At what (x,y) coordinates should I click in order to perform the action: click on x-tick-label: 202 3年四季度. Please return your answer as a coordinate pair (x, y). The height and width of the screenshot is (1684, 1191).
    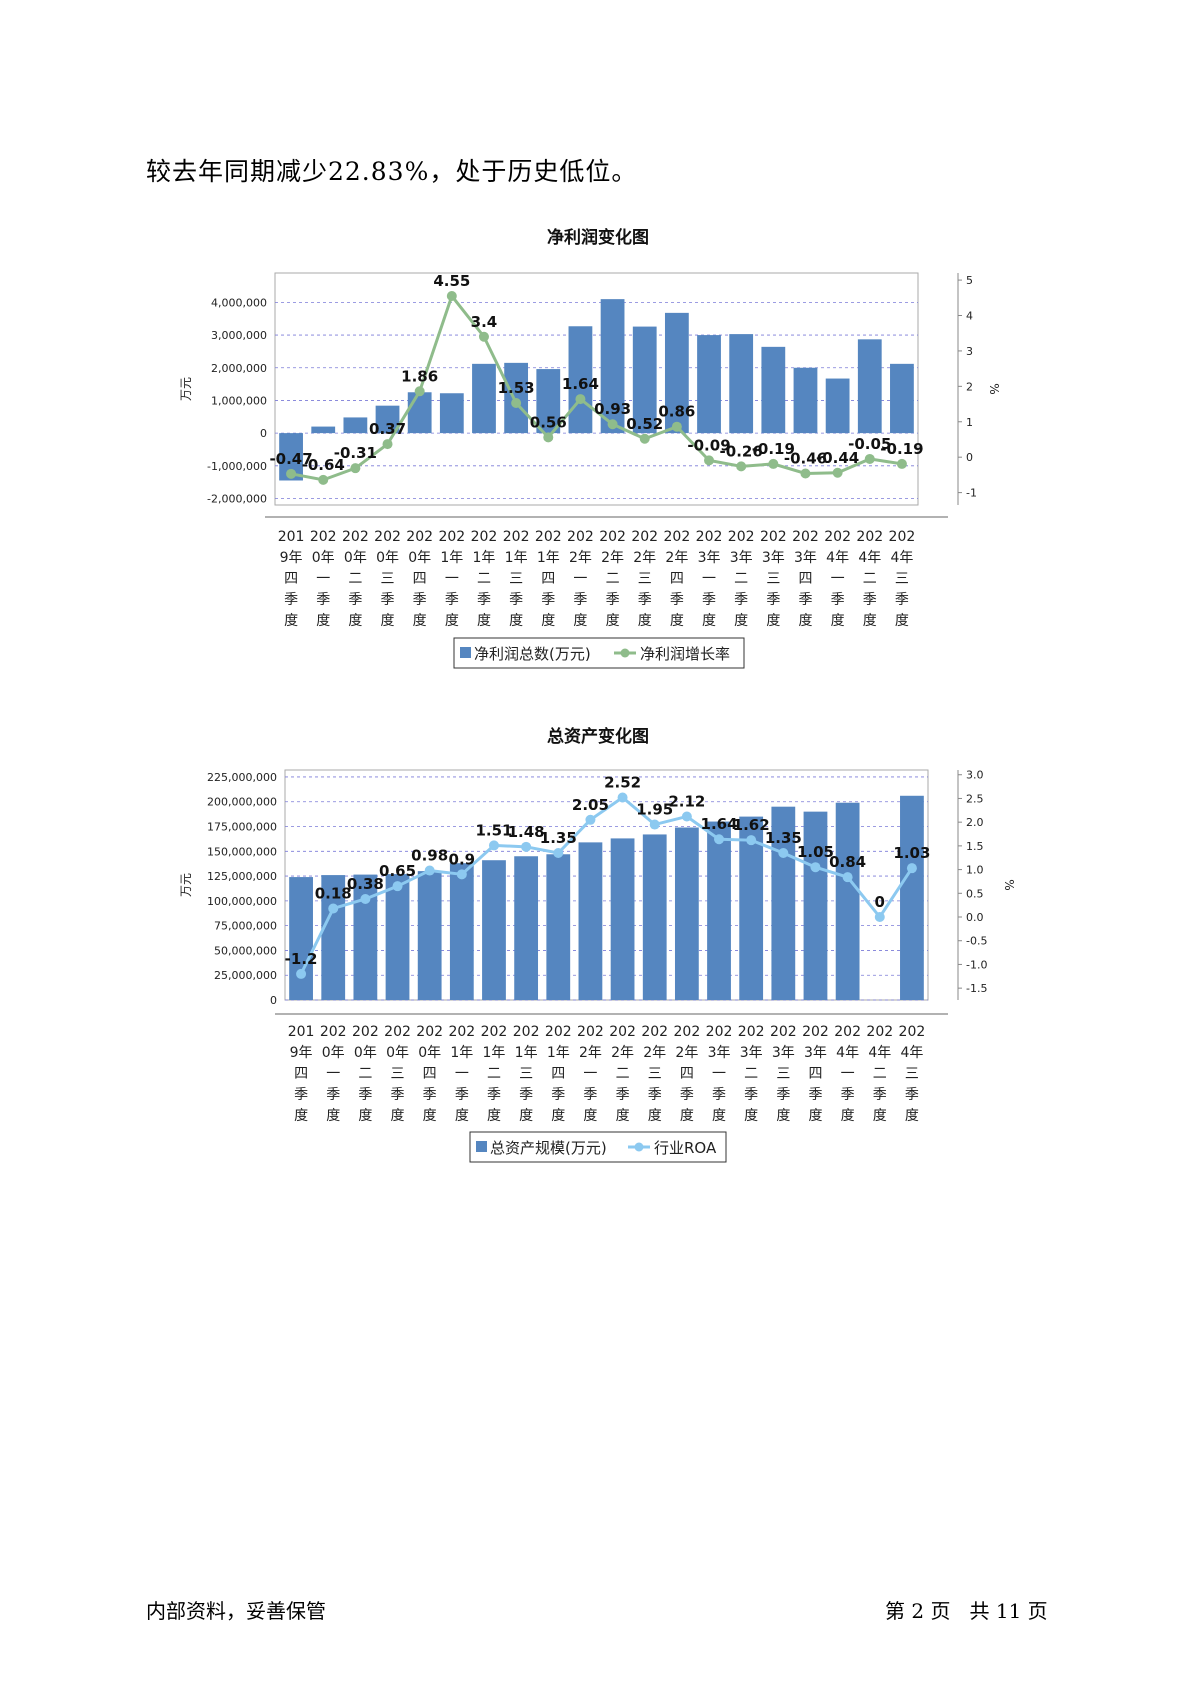
    Looking at the image, I should click on (805, 579).